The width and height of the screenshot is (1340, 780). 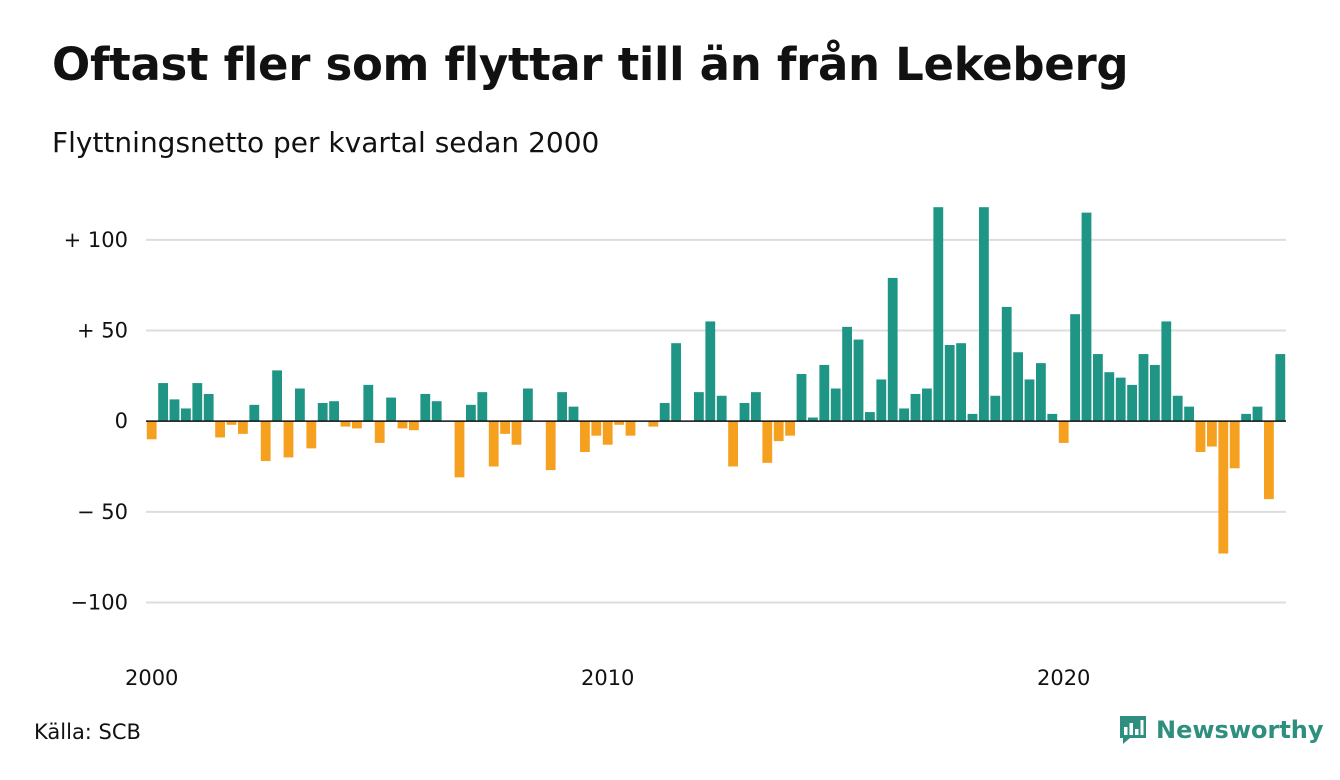 I want to click on brand-name: Newsworthy, so click(x=1240, y=730).